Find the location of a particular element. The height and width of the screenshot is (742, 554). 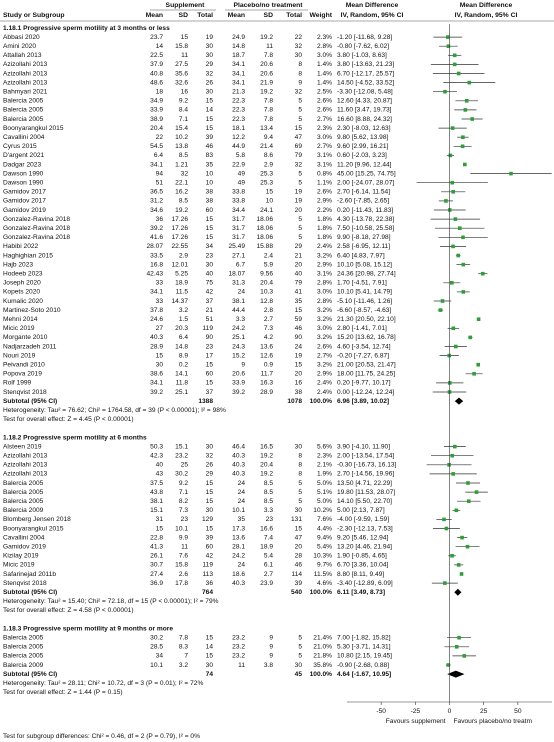

ci-text: 0.00 [-12.24, 12.24] is located at coordinates (365, 392).